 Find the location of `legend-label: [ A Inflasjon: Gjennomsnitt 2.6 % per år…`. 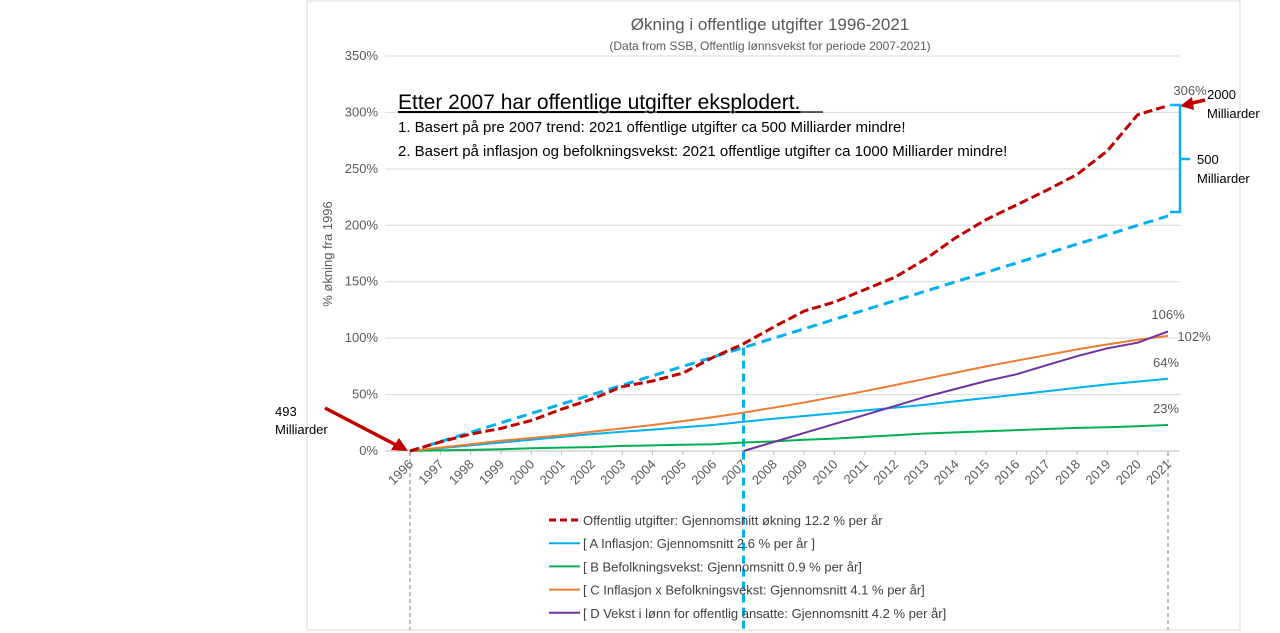

legend-label: [ A Inflasjon: Gjennomsnitt 2.6 % per år… is located at coordinates (699, 543).